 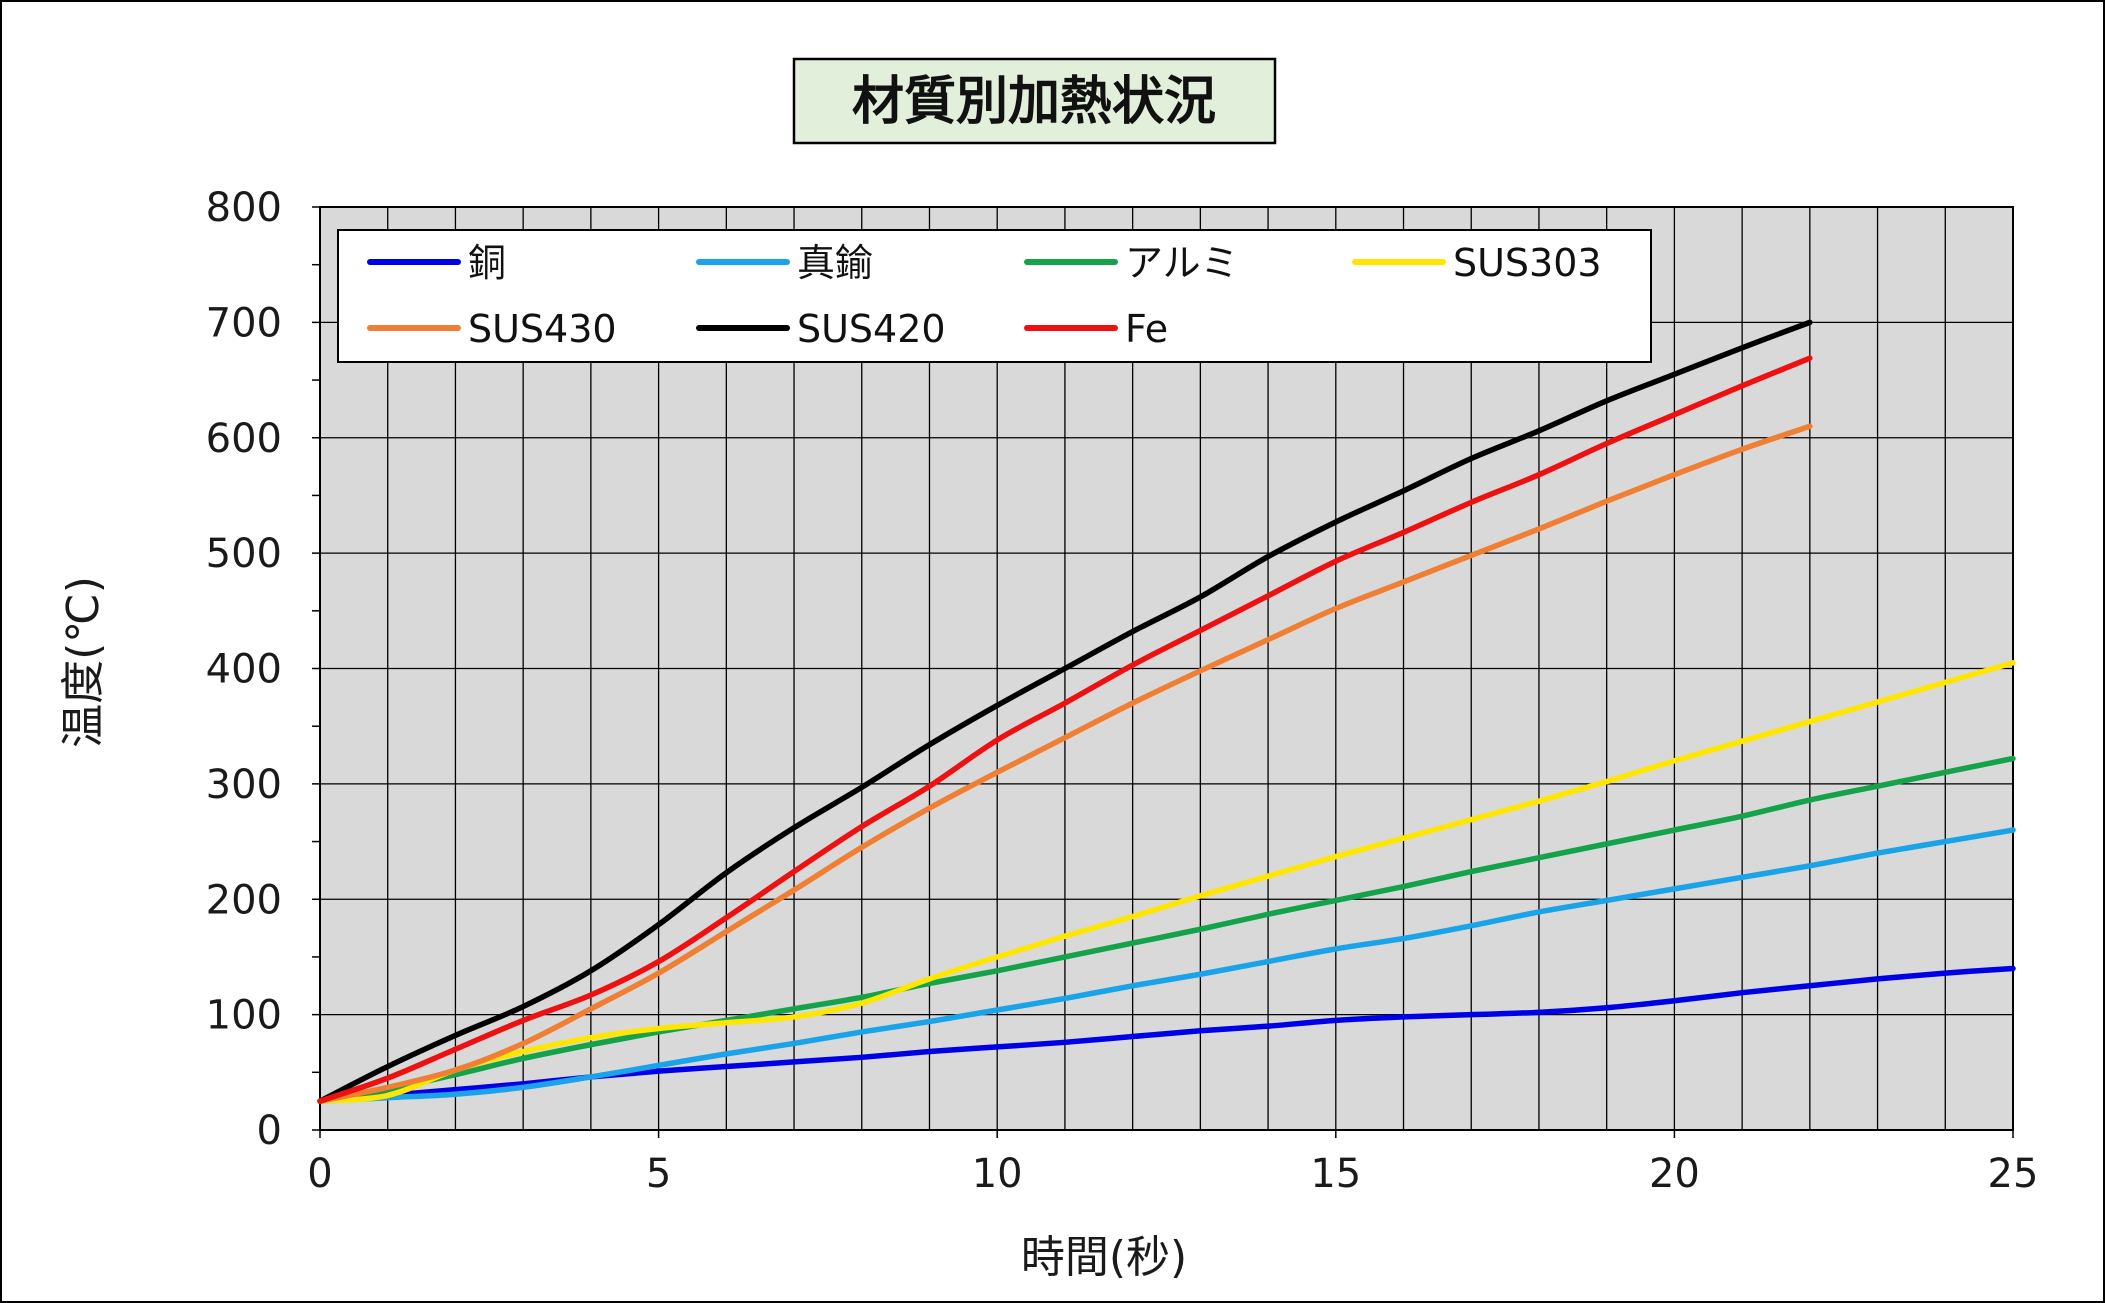 I want to click on y-tick-label: 300, so click(x=244, y=785).